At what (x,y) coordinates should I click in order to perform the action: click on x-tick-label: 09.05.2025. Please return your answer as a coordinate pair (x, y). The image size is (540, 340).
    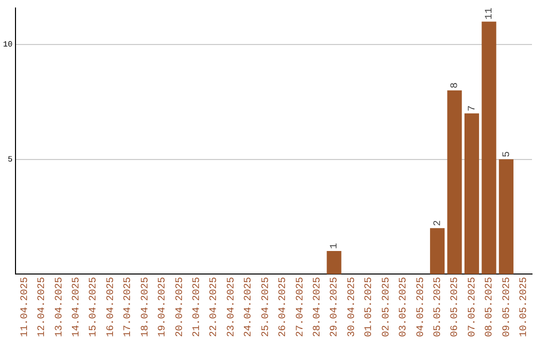
    Looking at the image, I should click on (507, 307).